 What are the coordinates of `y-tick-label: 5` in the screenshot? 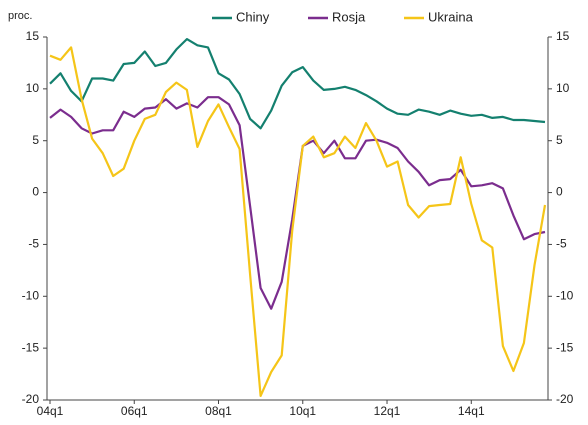 It's located at (35, 140).